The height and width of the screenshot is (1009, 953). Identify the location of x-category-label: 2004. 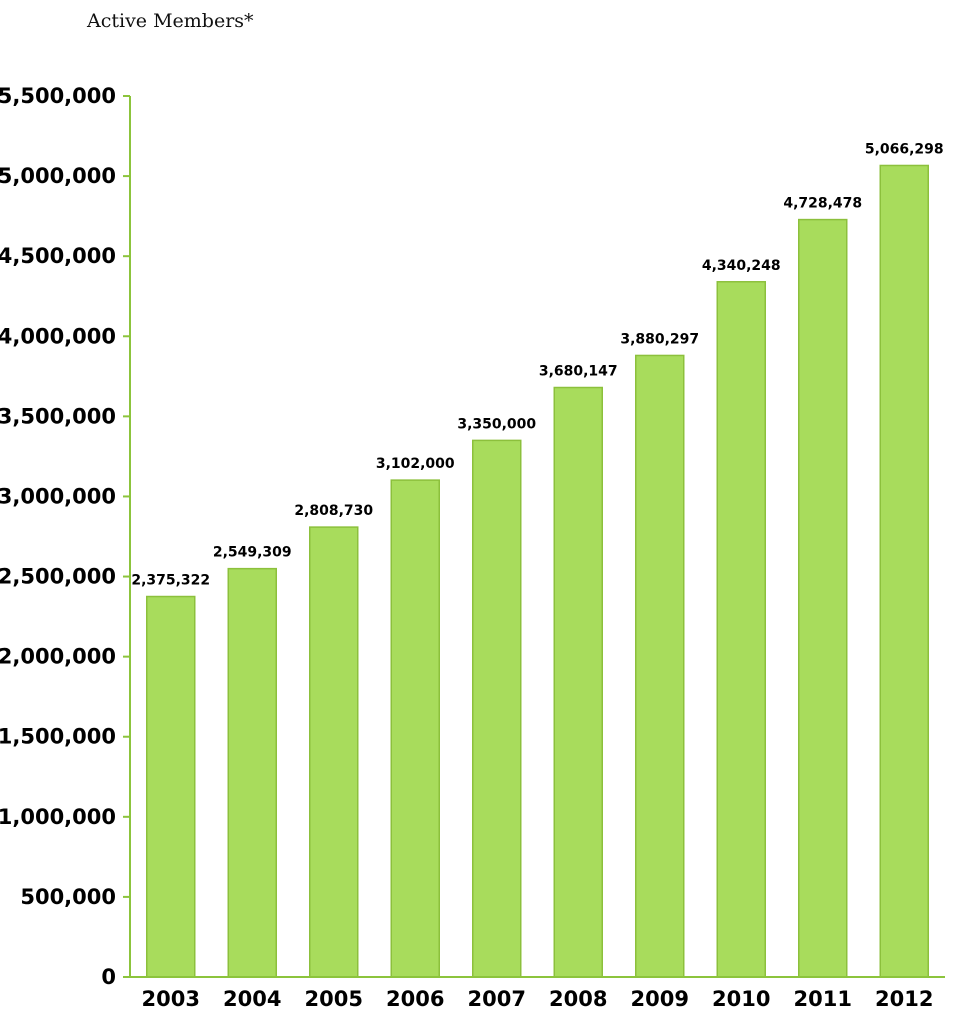
(252, 998).